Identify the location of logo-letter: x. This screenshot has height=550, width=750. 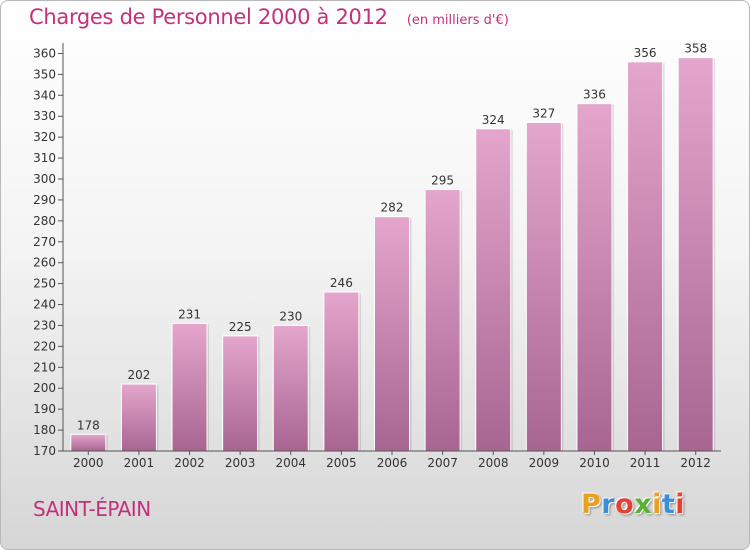
(643, 504).